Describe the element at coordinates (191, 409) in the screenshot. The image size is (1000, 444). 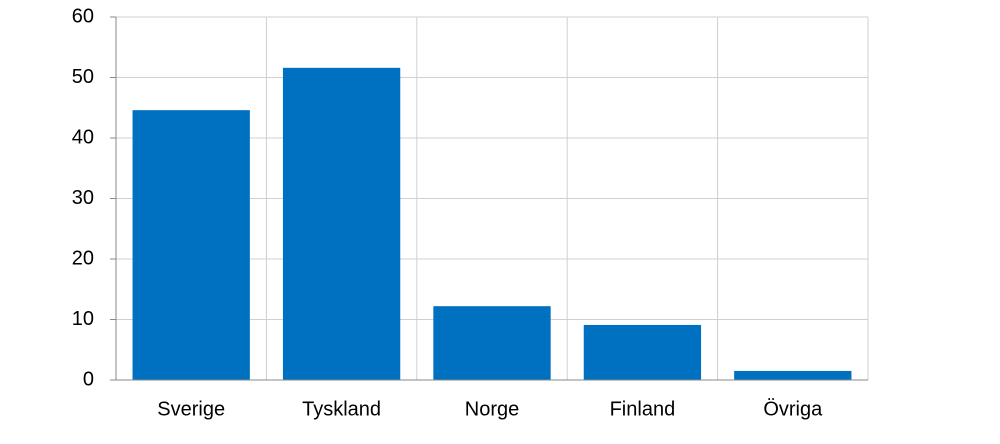
I see `x-tick-label: Sverige` at that location.